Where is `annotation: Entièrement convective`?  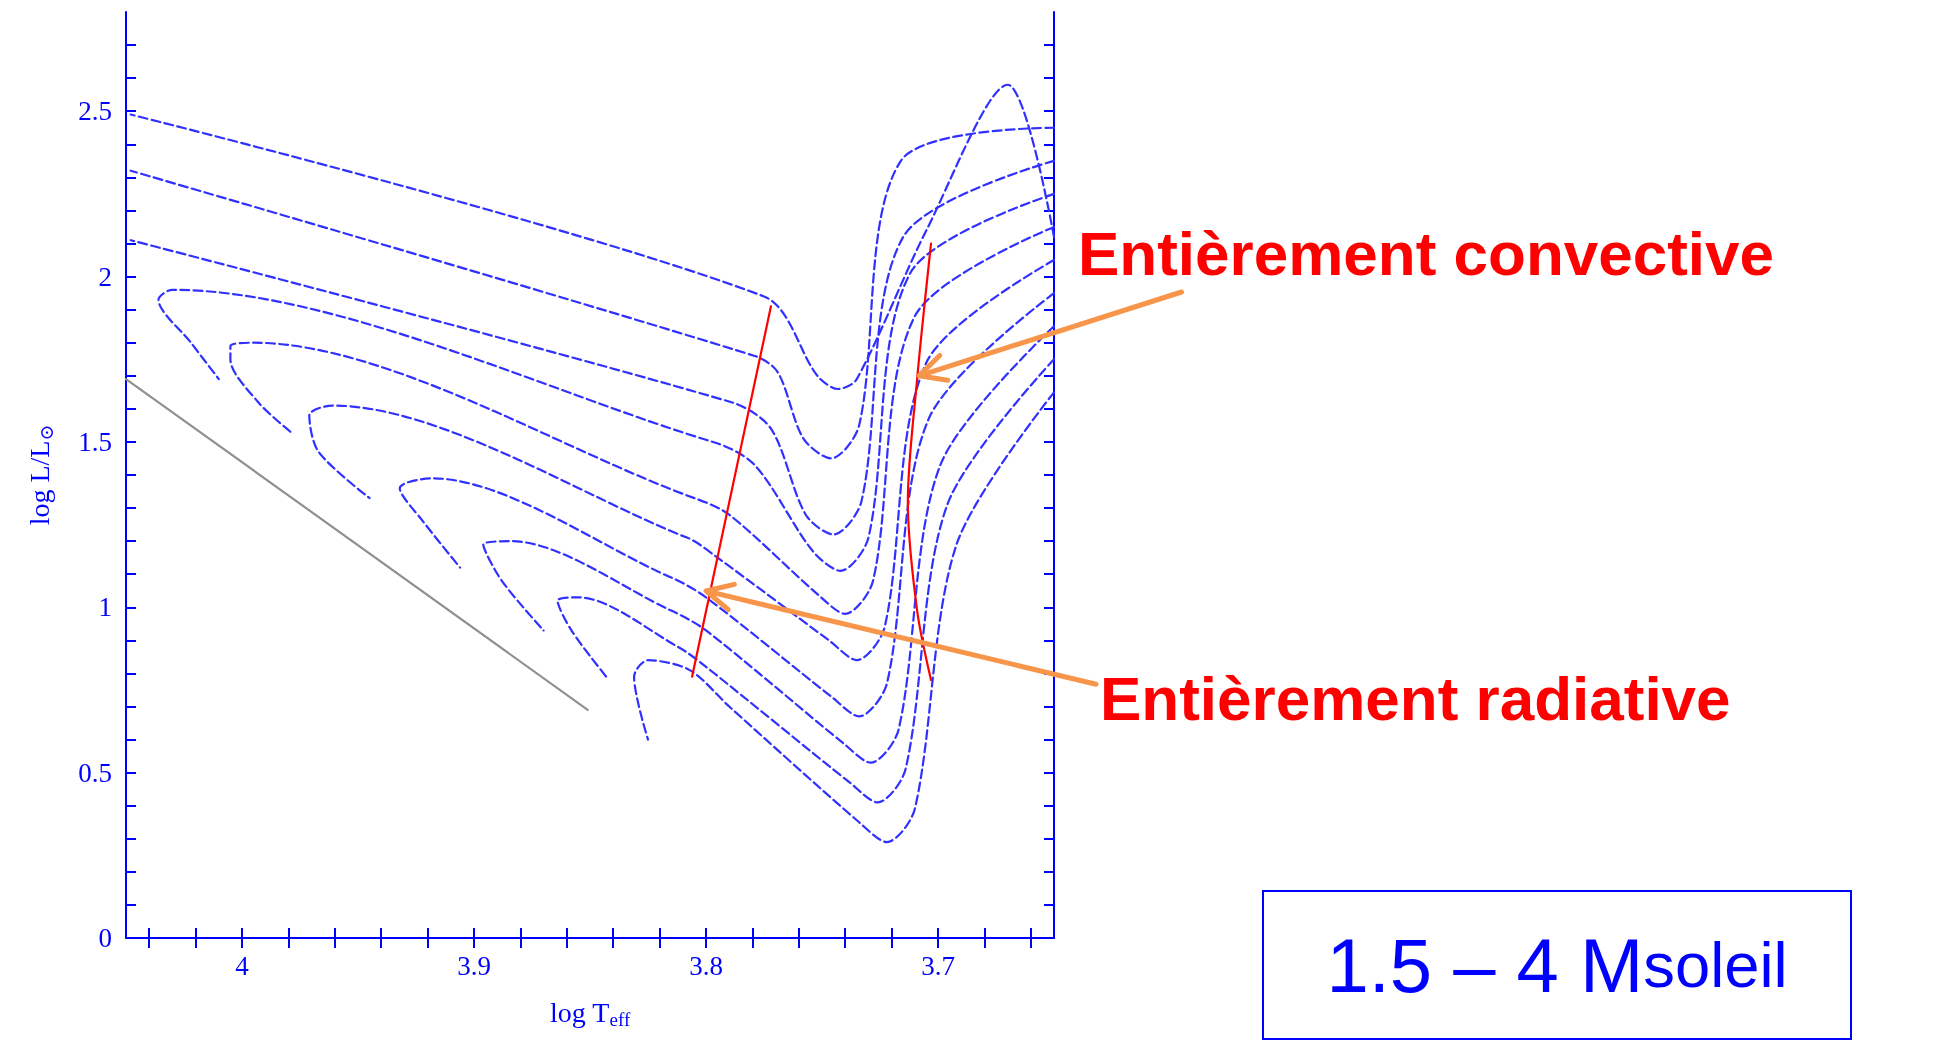 annotation: Entièrement convective is located at coordinates (1426, 253).